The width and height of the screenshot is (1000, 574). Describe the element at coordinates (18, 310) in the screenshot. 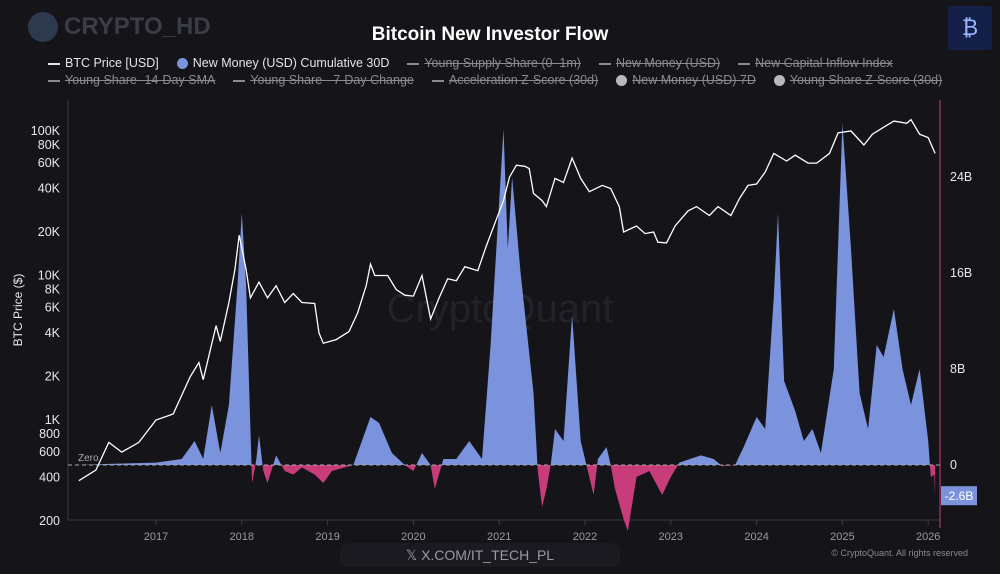

I see `y-left-axis-title: BTC Price ($)` at that location.